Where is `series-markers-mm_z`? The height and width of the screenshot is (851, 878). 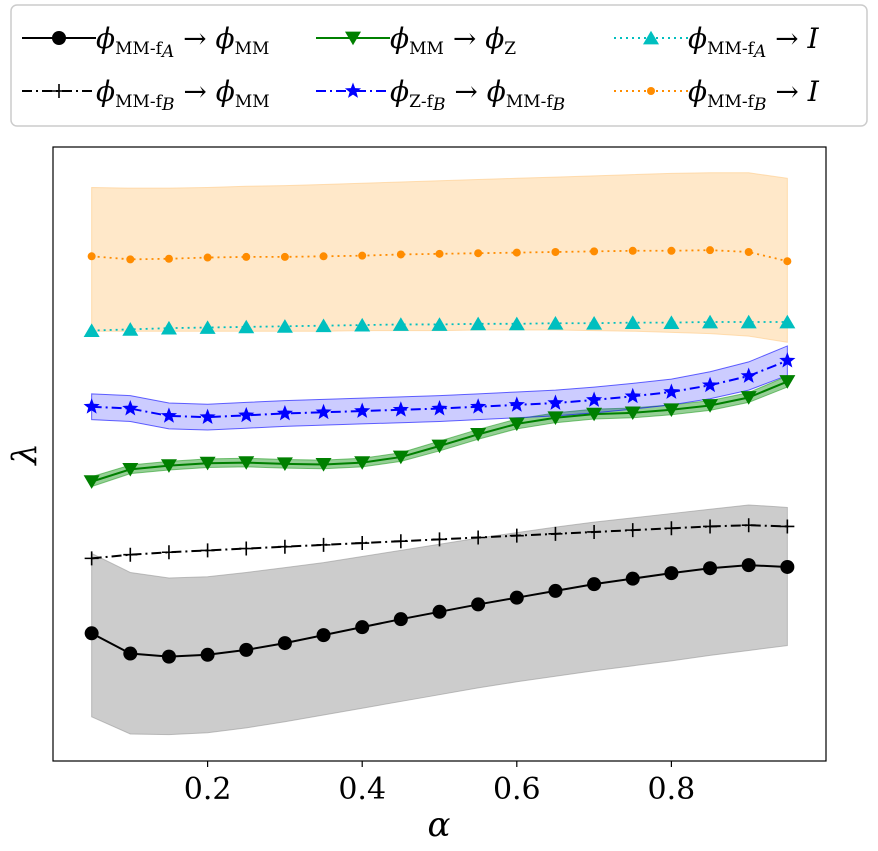 series-markers-mm_z is located at coordinates (439, 432).